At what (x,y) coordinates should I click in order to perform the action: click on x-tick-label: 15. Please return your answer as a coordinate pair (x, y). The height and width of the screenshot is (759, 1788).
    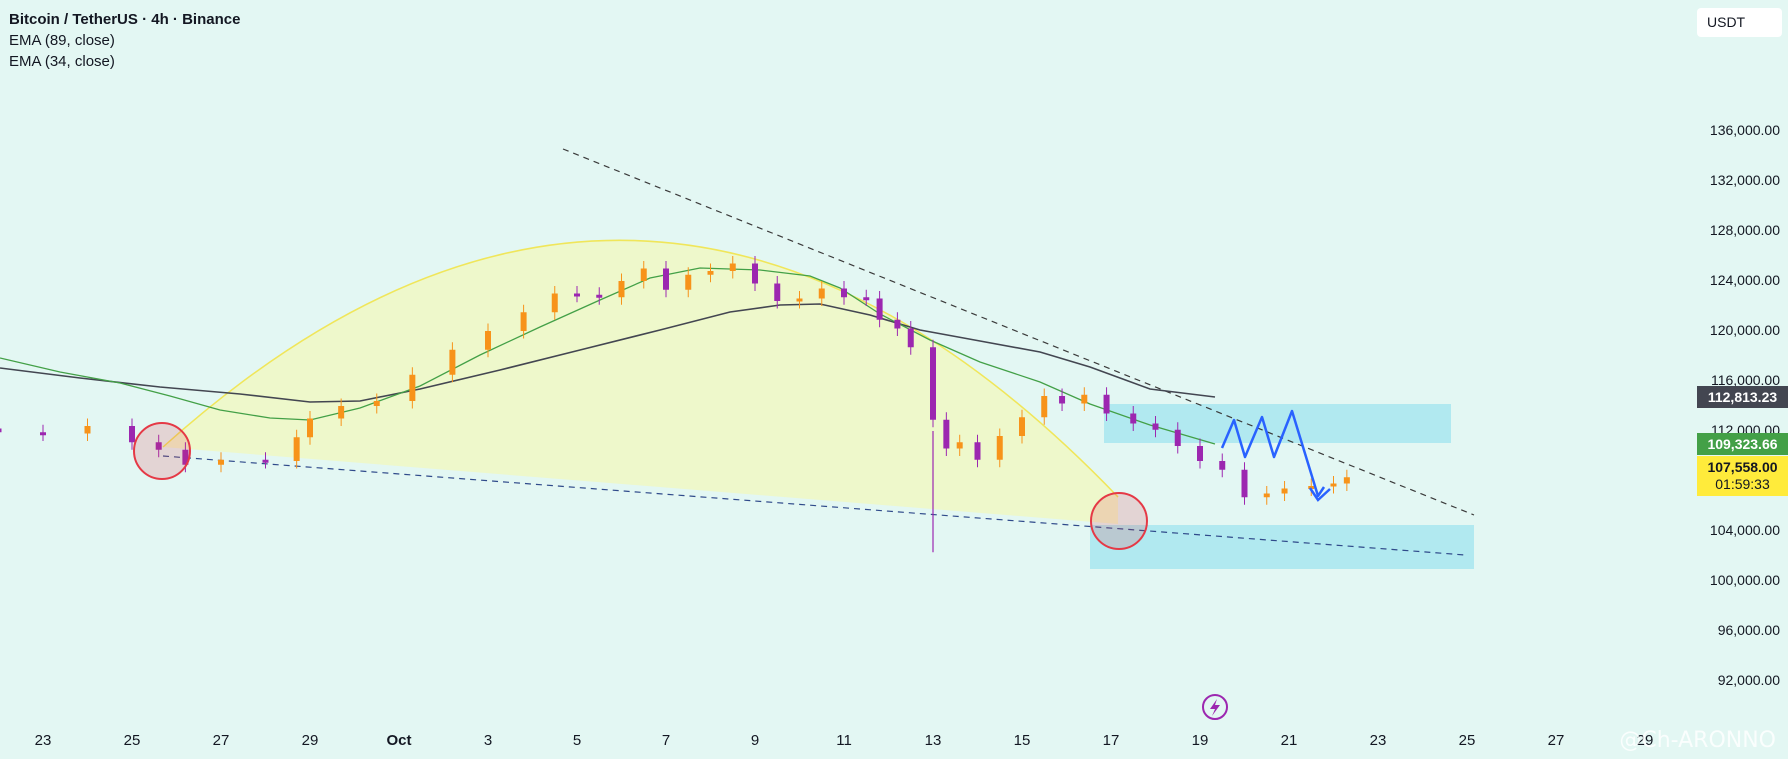
    Looking at the image, I should click on (1022, 740).